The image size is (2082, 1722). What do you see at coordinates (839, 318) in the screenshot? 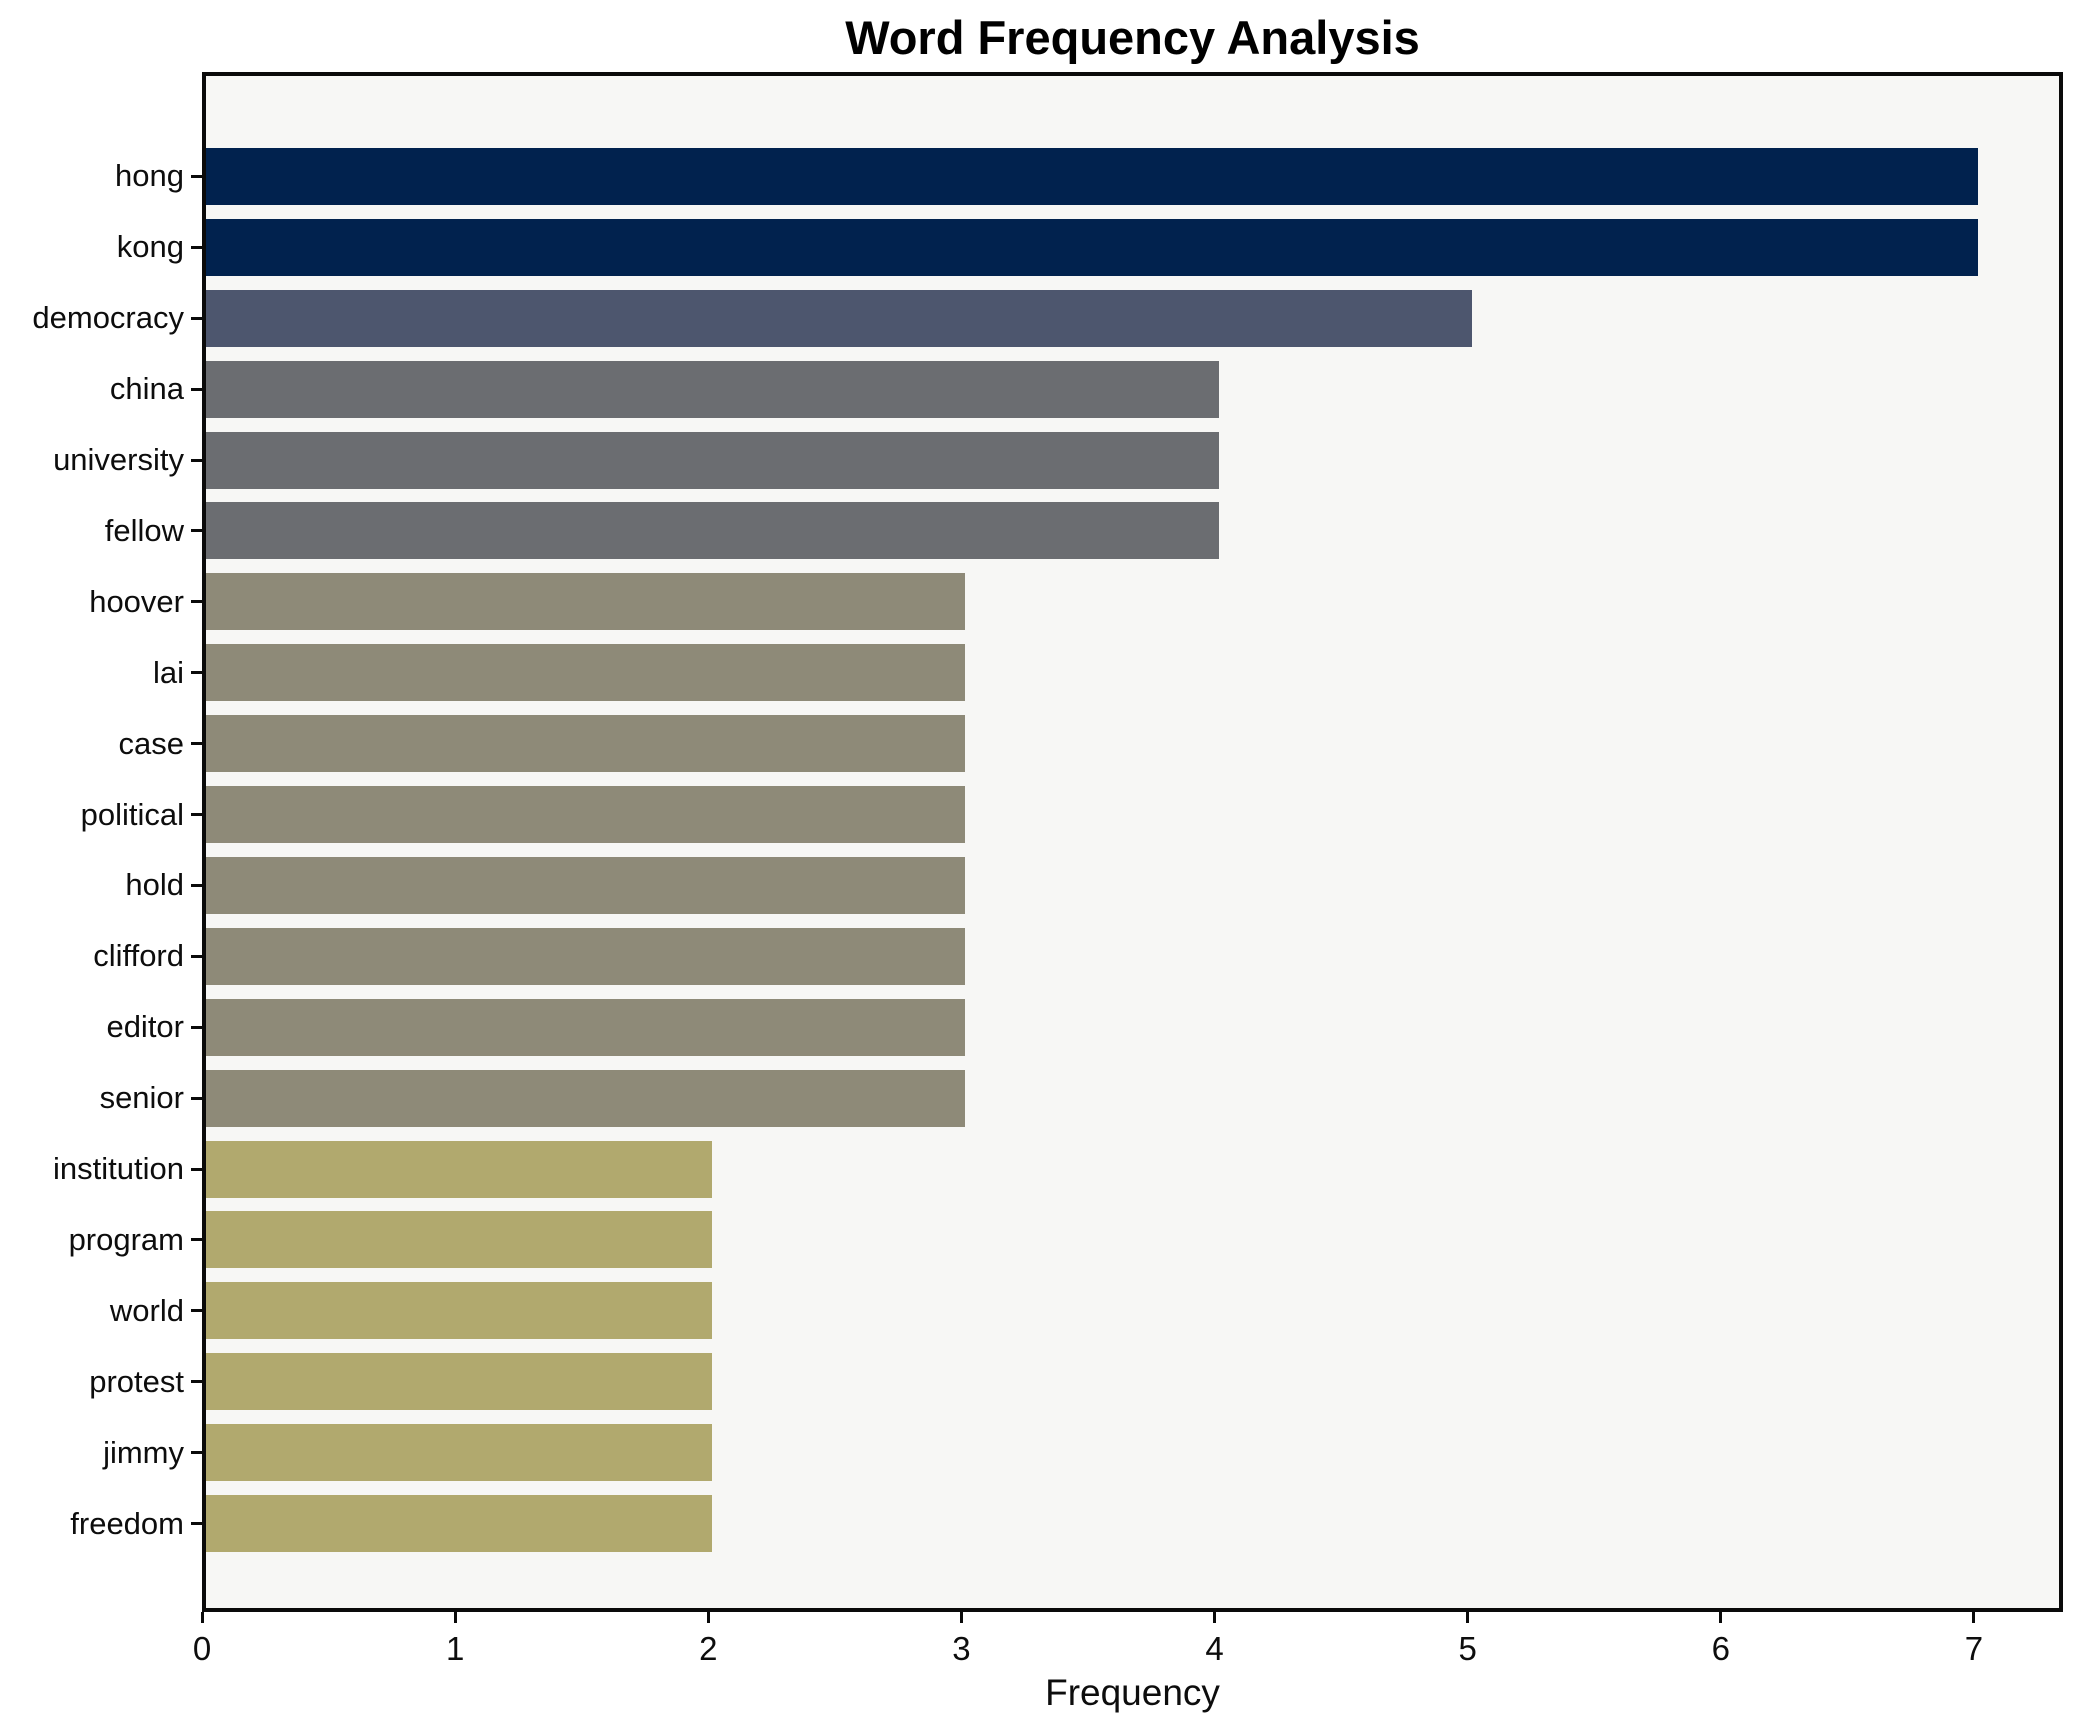
I see `bar-democracy` at bounding box center [839, 318].